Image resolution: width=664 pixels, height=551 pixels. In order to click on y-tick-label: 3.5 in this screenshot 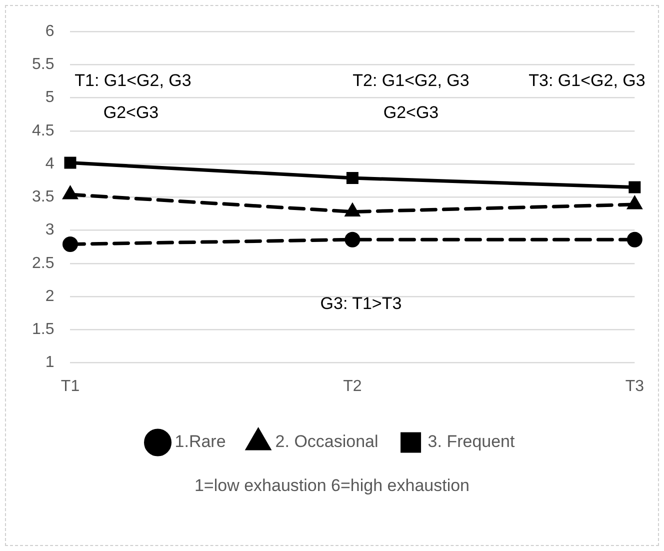, I will do `click(43, 197)`.